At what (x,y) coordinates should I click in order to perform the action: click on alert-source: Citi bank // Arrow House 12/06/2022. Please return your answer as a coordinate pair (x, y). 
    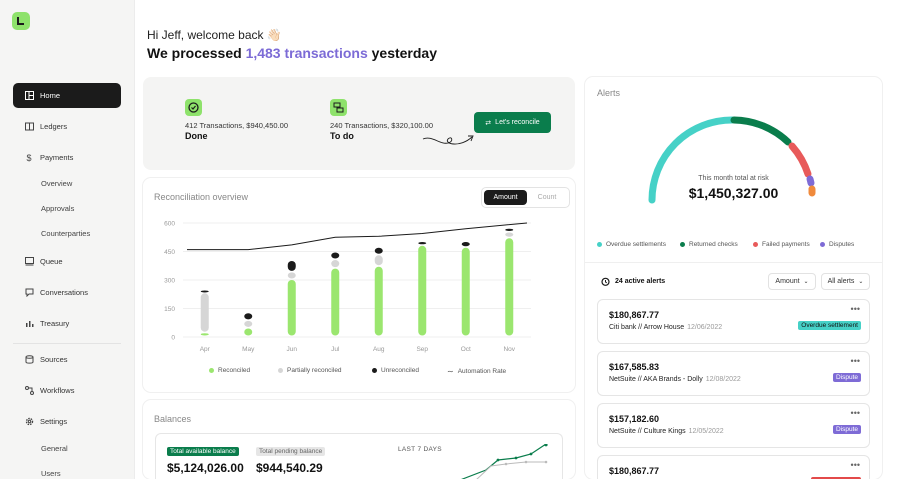
    Looking at the image, I should click on (665, 327).